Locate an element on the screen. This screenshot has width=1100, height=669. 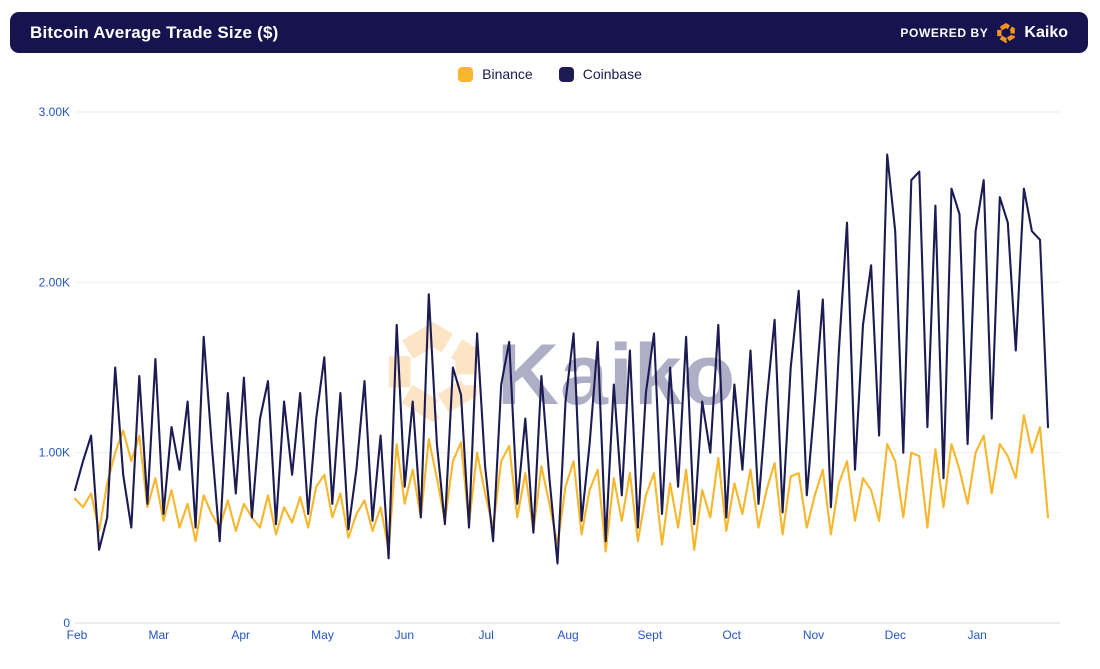
x-tick-label-oct: Oct is located at coordinates (731, 635).